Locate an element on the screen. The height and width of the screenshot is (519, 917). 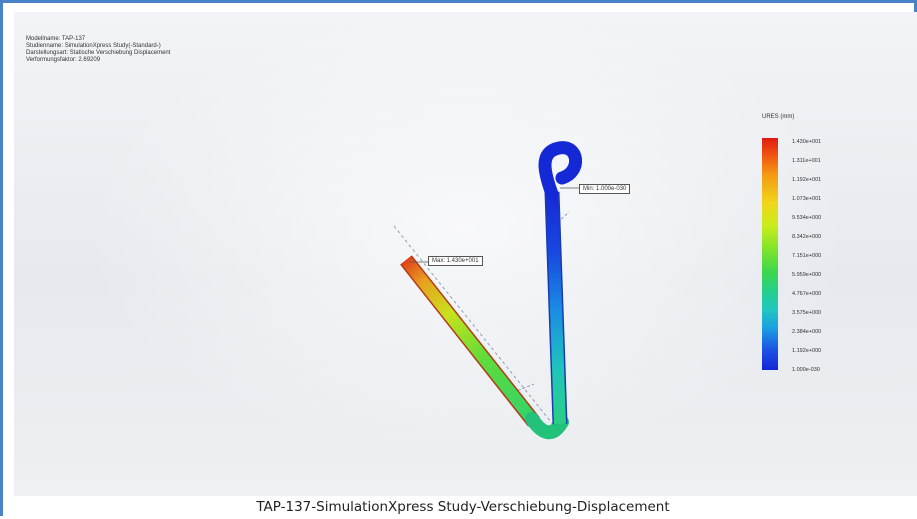
hook-arm is located at coordinates (470, 341).